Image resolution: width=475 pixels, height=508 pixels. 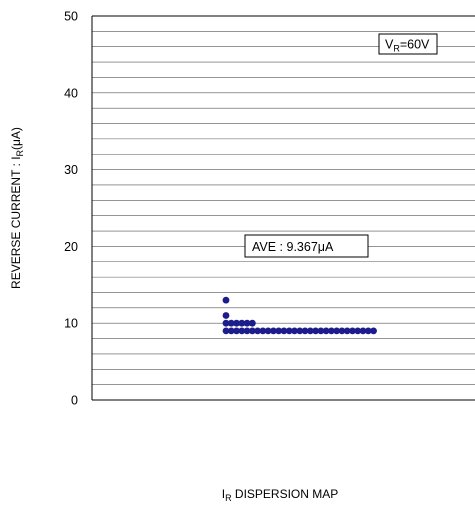 I want to click on y-tick-labels: 0 10 20 30 40 50, so click(x=71, y=209).